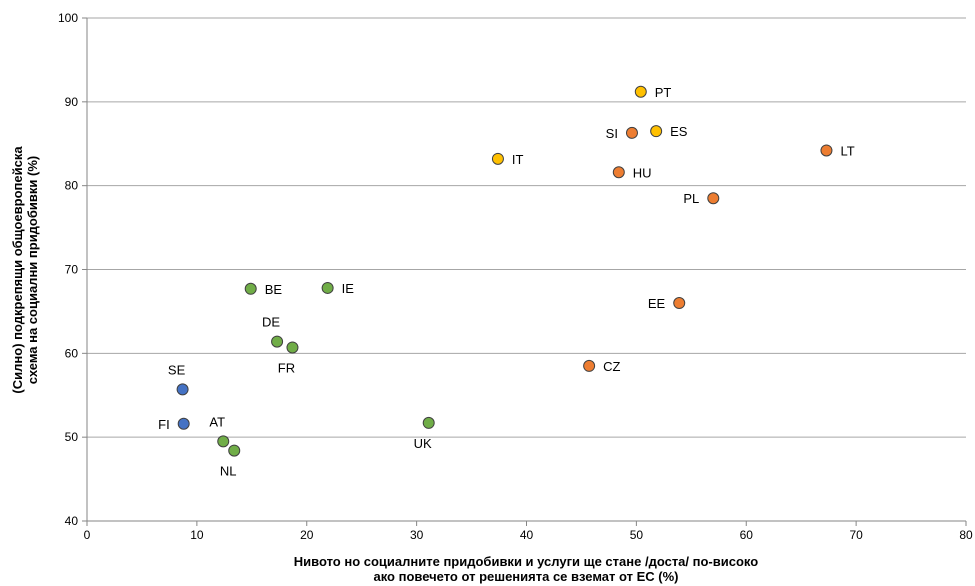  What do you see at coordinates (164, 424) in the screenshot?
I see `data-label-fi: FI` at bounding box center [164, 424].